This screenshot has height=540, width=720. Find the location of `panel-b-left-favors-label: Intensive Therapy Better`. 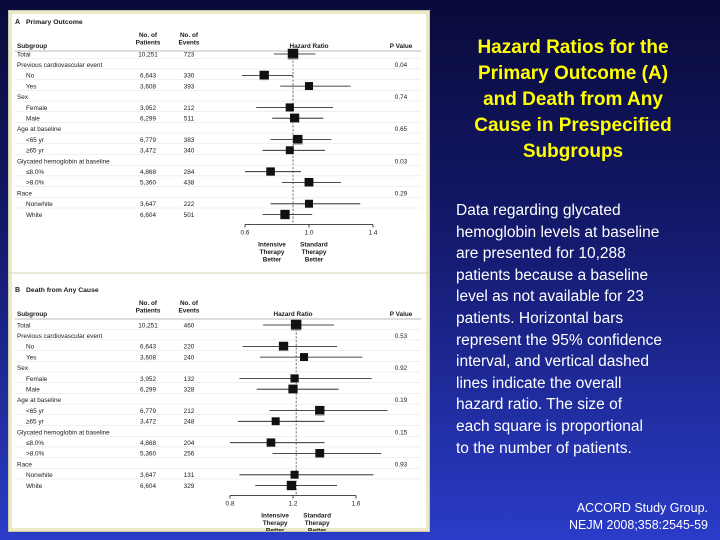

panel-b-left-favors-label: Intensive Therapy Better is located at coordinates (275, 522).